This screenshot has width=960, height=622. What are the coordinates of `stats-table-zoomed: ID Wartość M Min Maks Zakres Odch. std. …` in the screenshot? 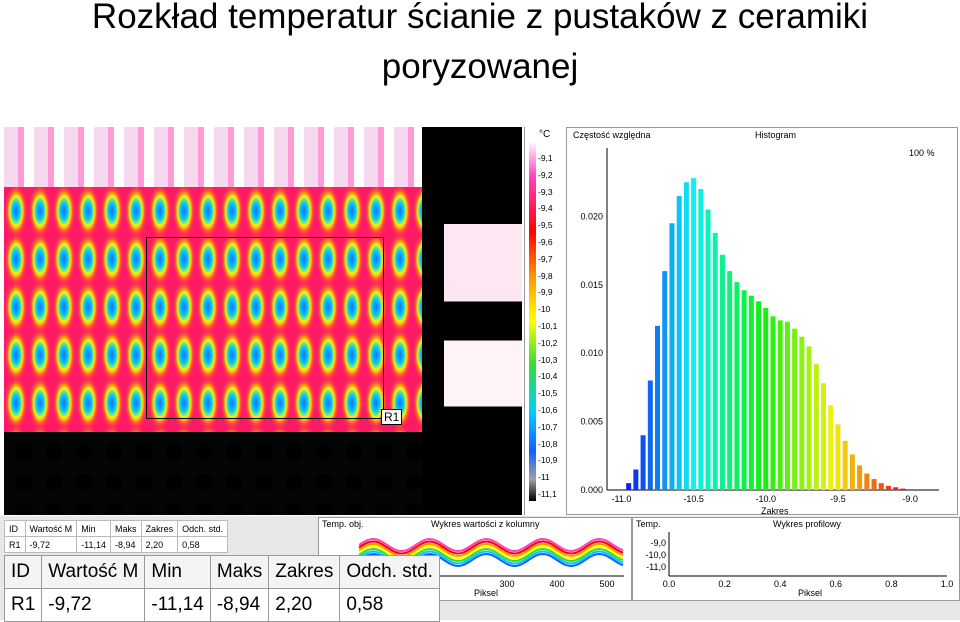 It's located at (221, 588).